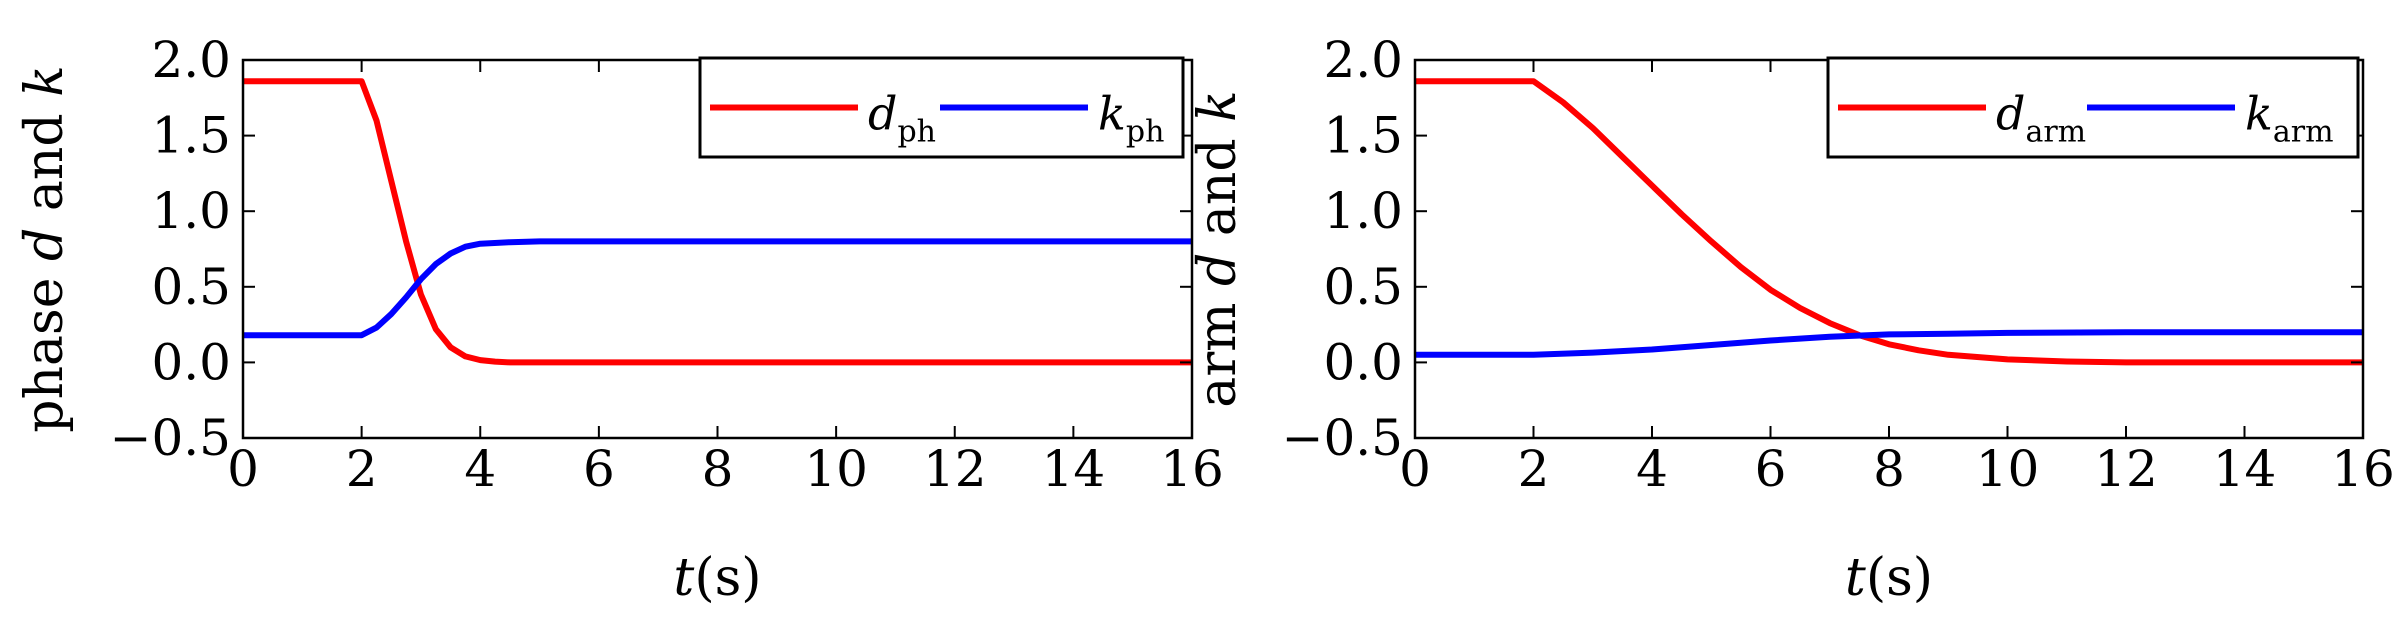 This screenshot has height=635, width=2408. Describe the element at coordinates (1131, 118) in the screenshot. I see `legend-label: kph` at that location.